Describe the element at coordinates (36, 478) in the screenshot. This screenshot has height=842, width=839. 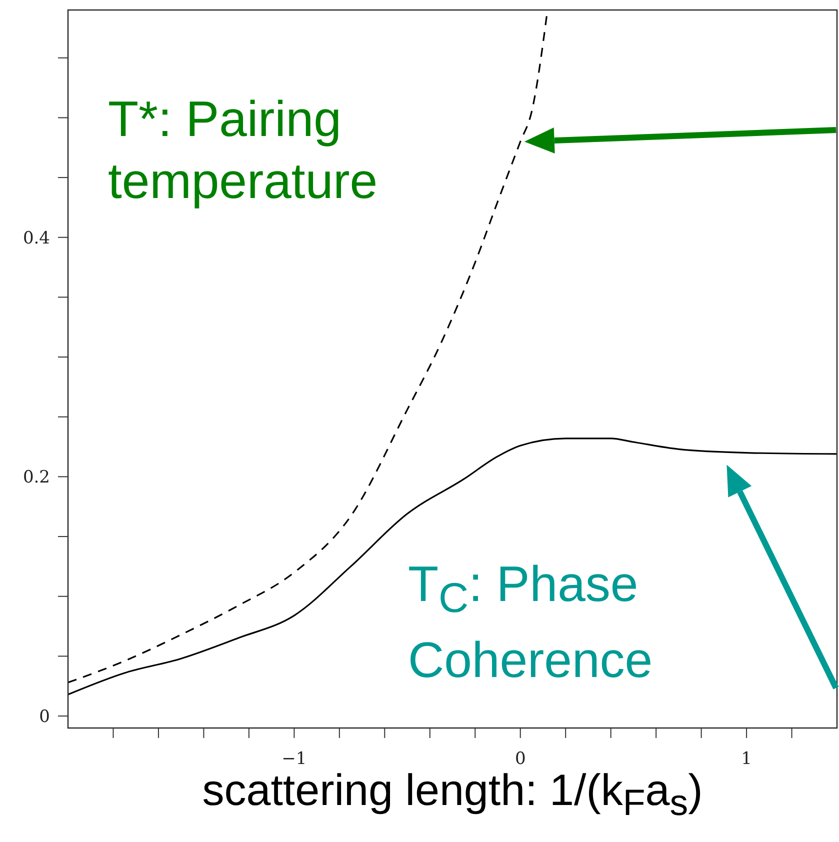
I see `y-tick-label: 0.2` at that location.